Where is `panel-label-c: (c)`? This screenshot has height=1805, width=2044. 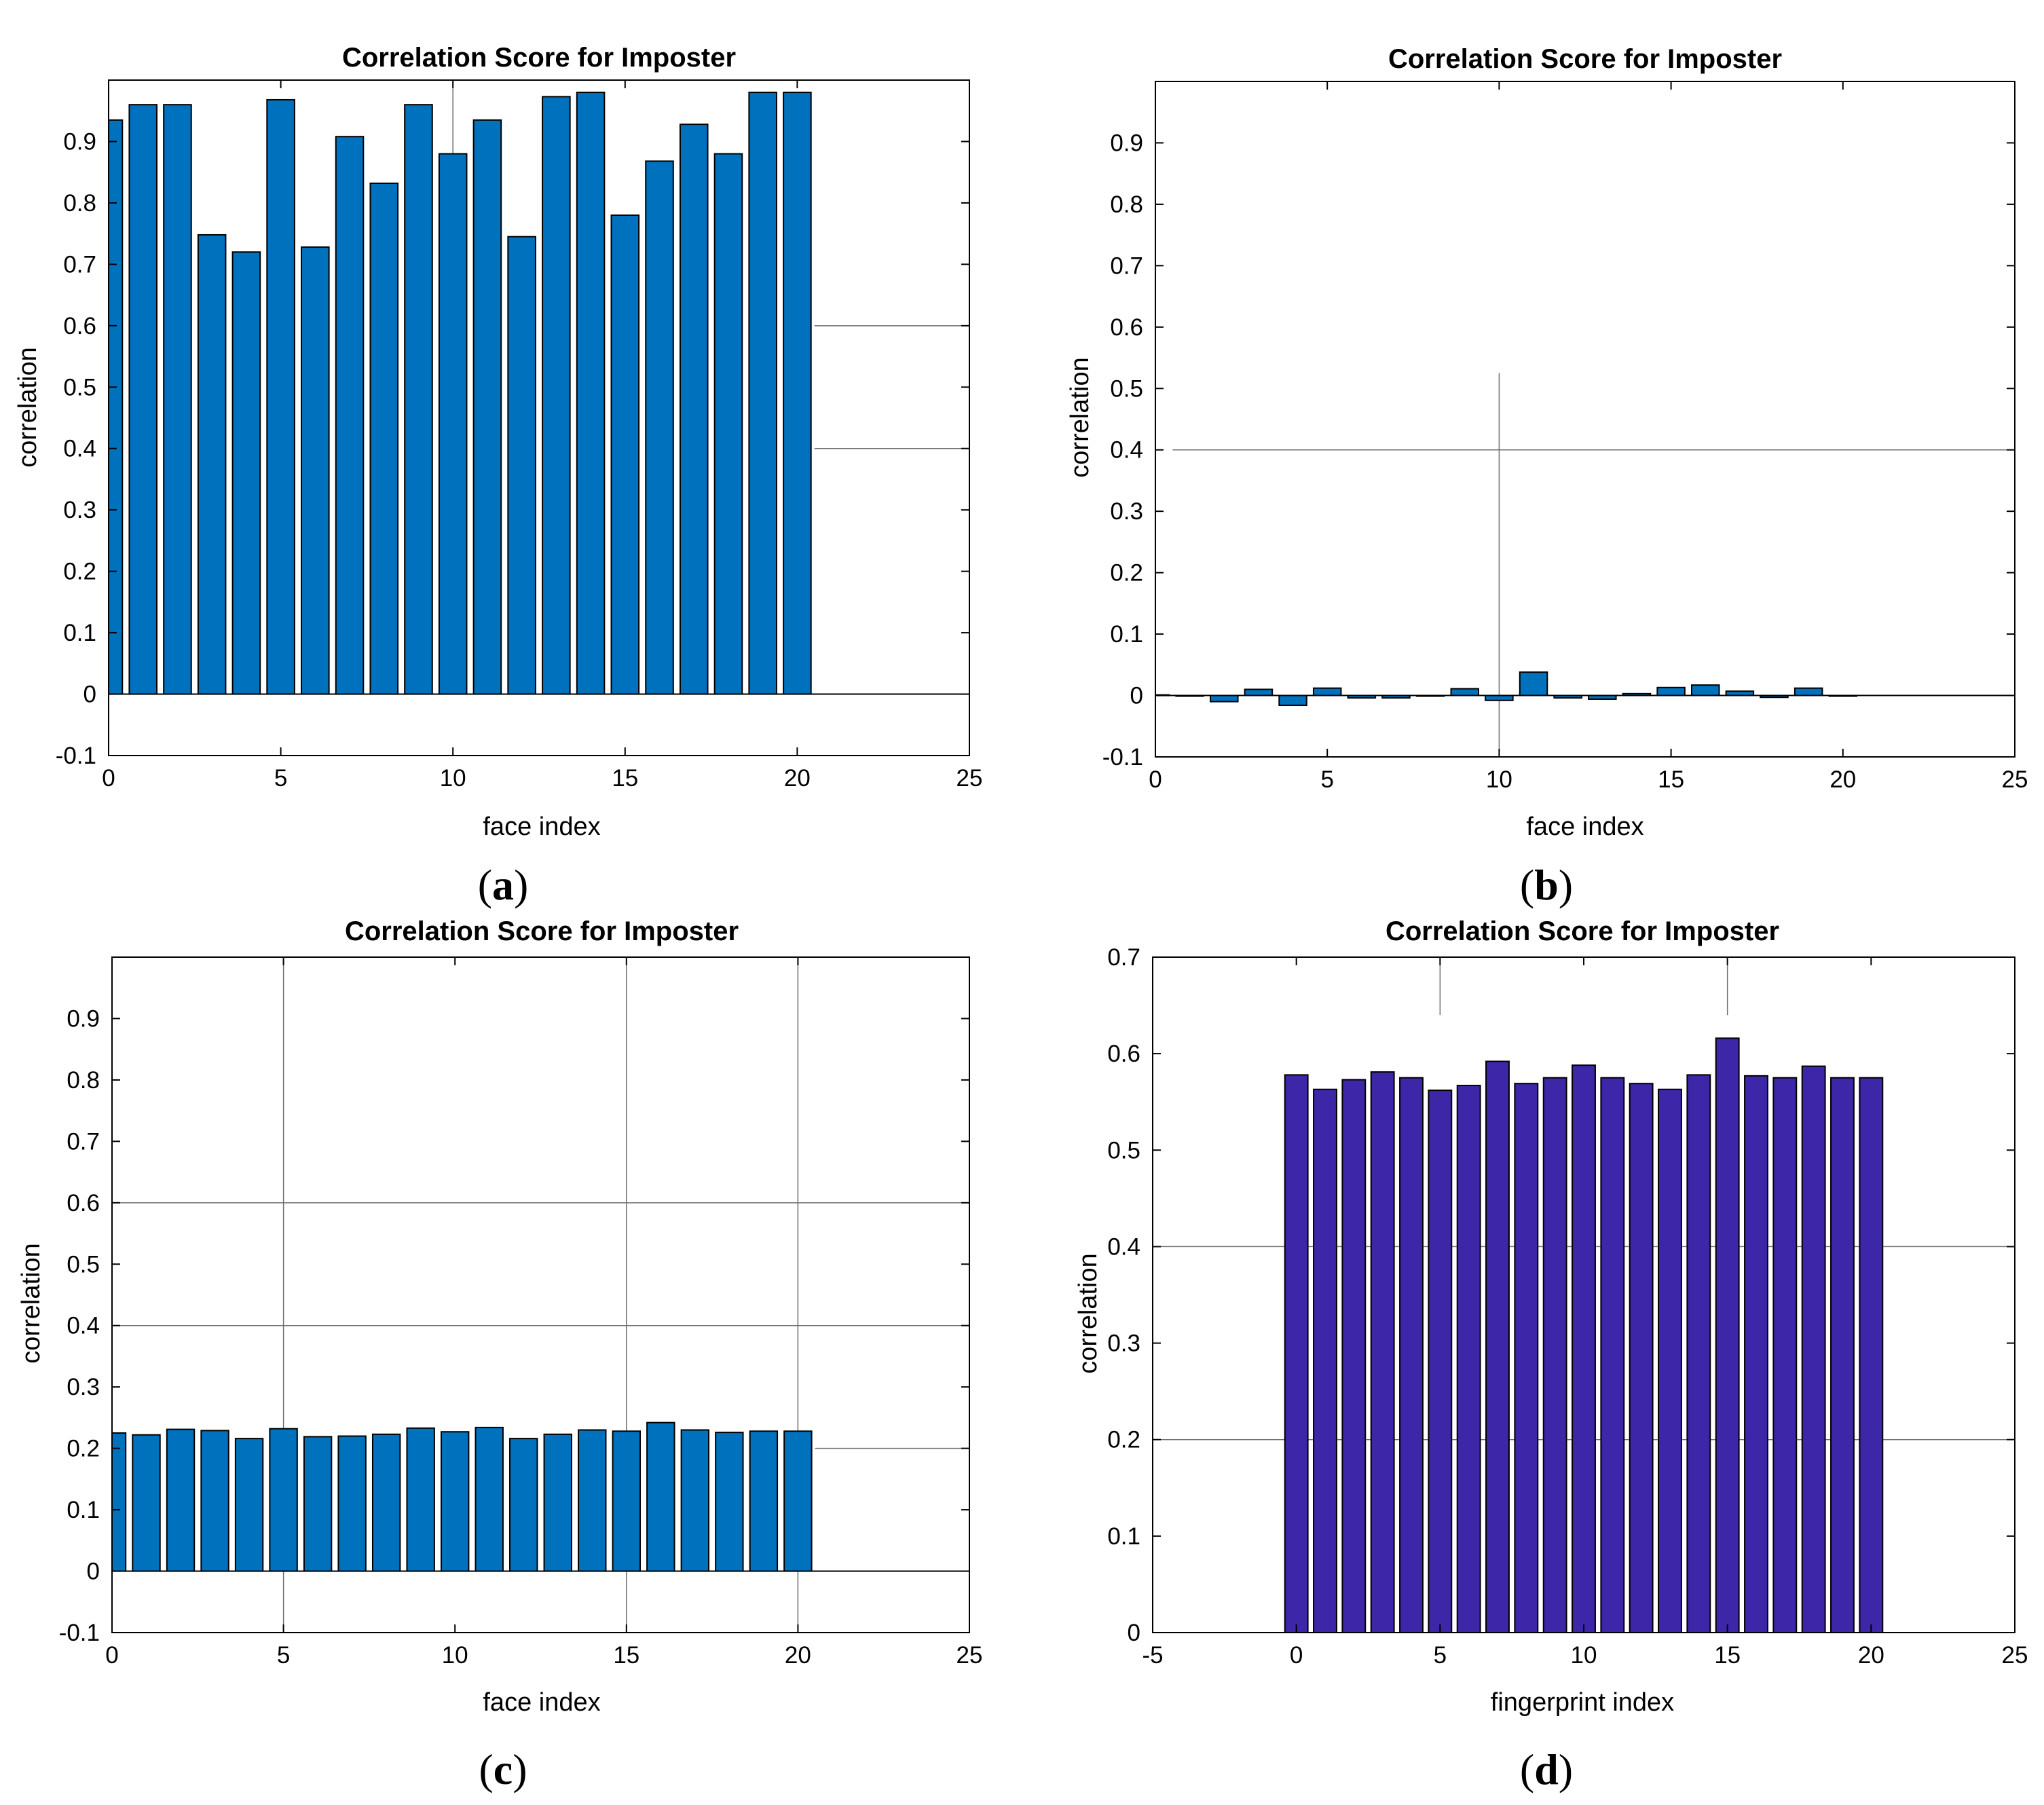
panel-label-c: (c) is located at coordinates (503, 1769).